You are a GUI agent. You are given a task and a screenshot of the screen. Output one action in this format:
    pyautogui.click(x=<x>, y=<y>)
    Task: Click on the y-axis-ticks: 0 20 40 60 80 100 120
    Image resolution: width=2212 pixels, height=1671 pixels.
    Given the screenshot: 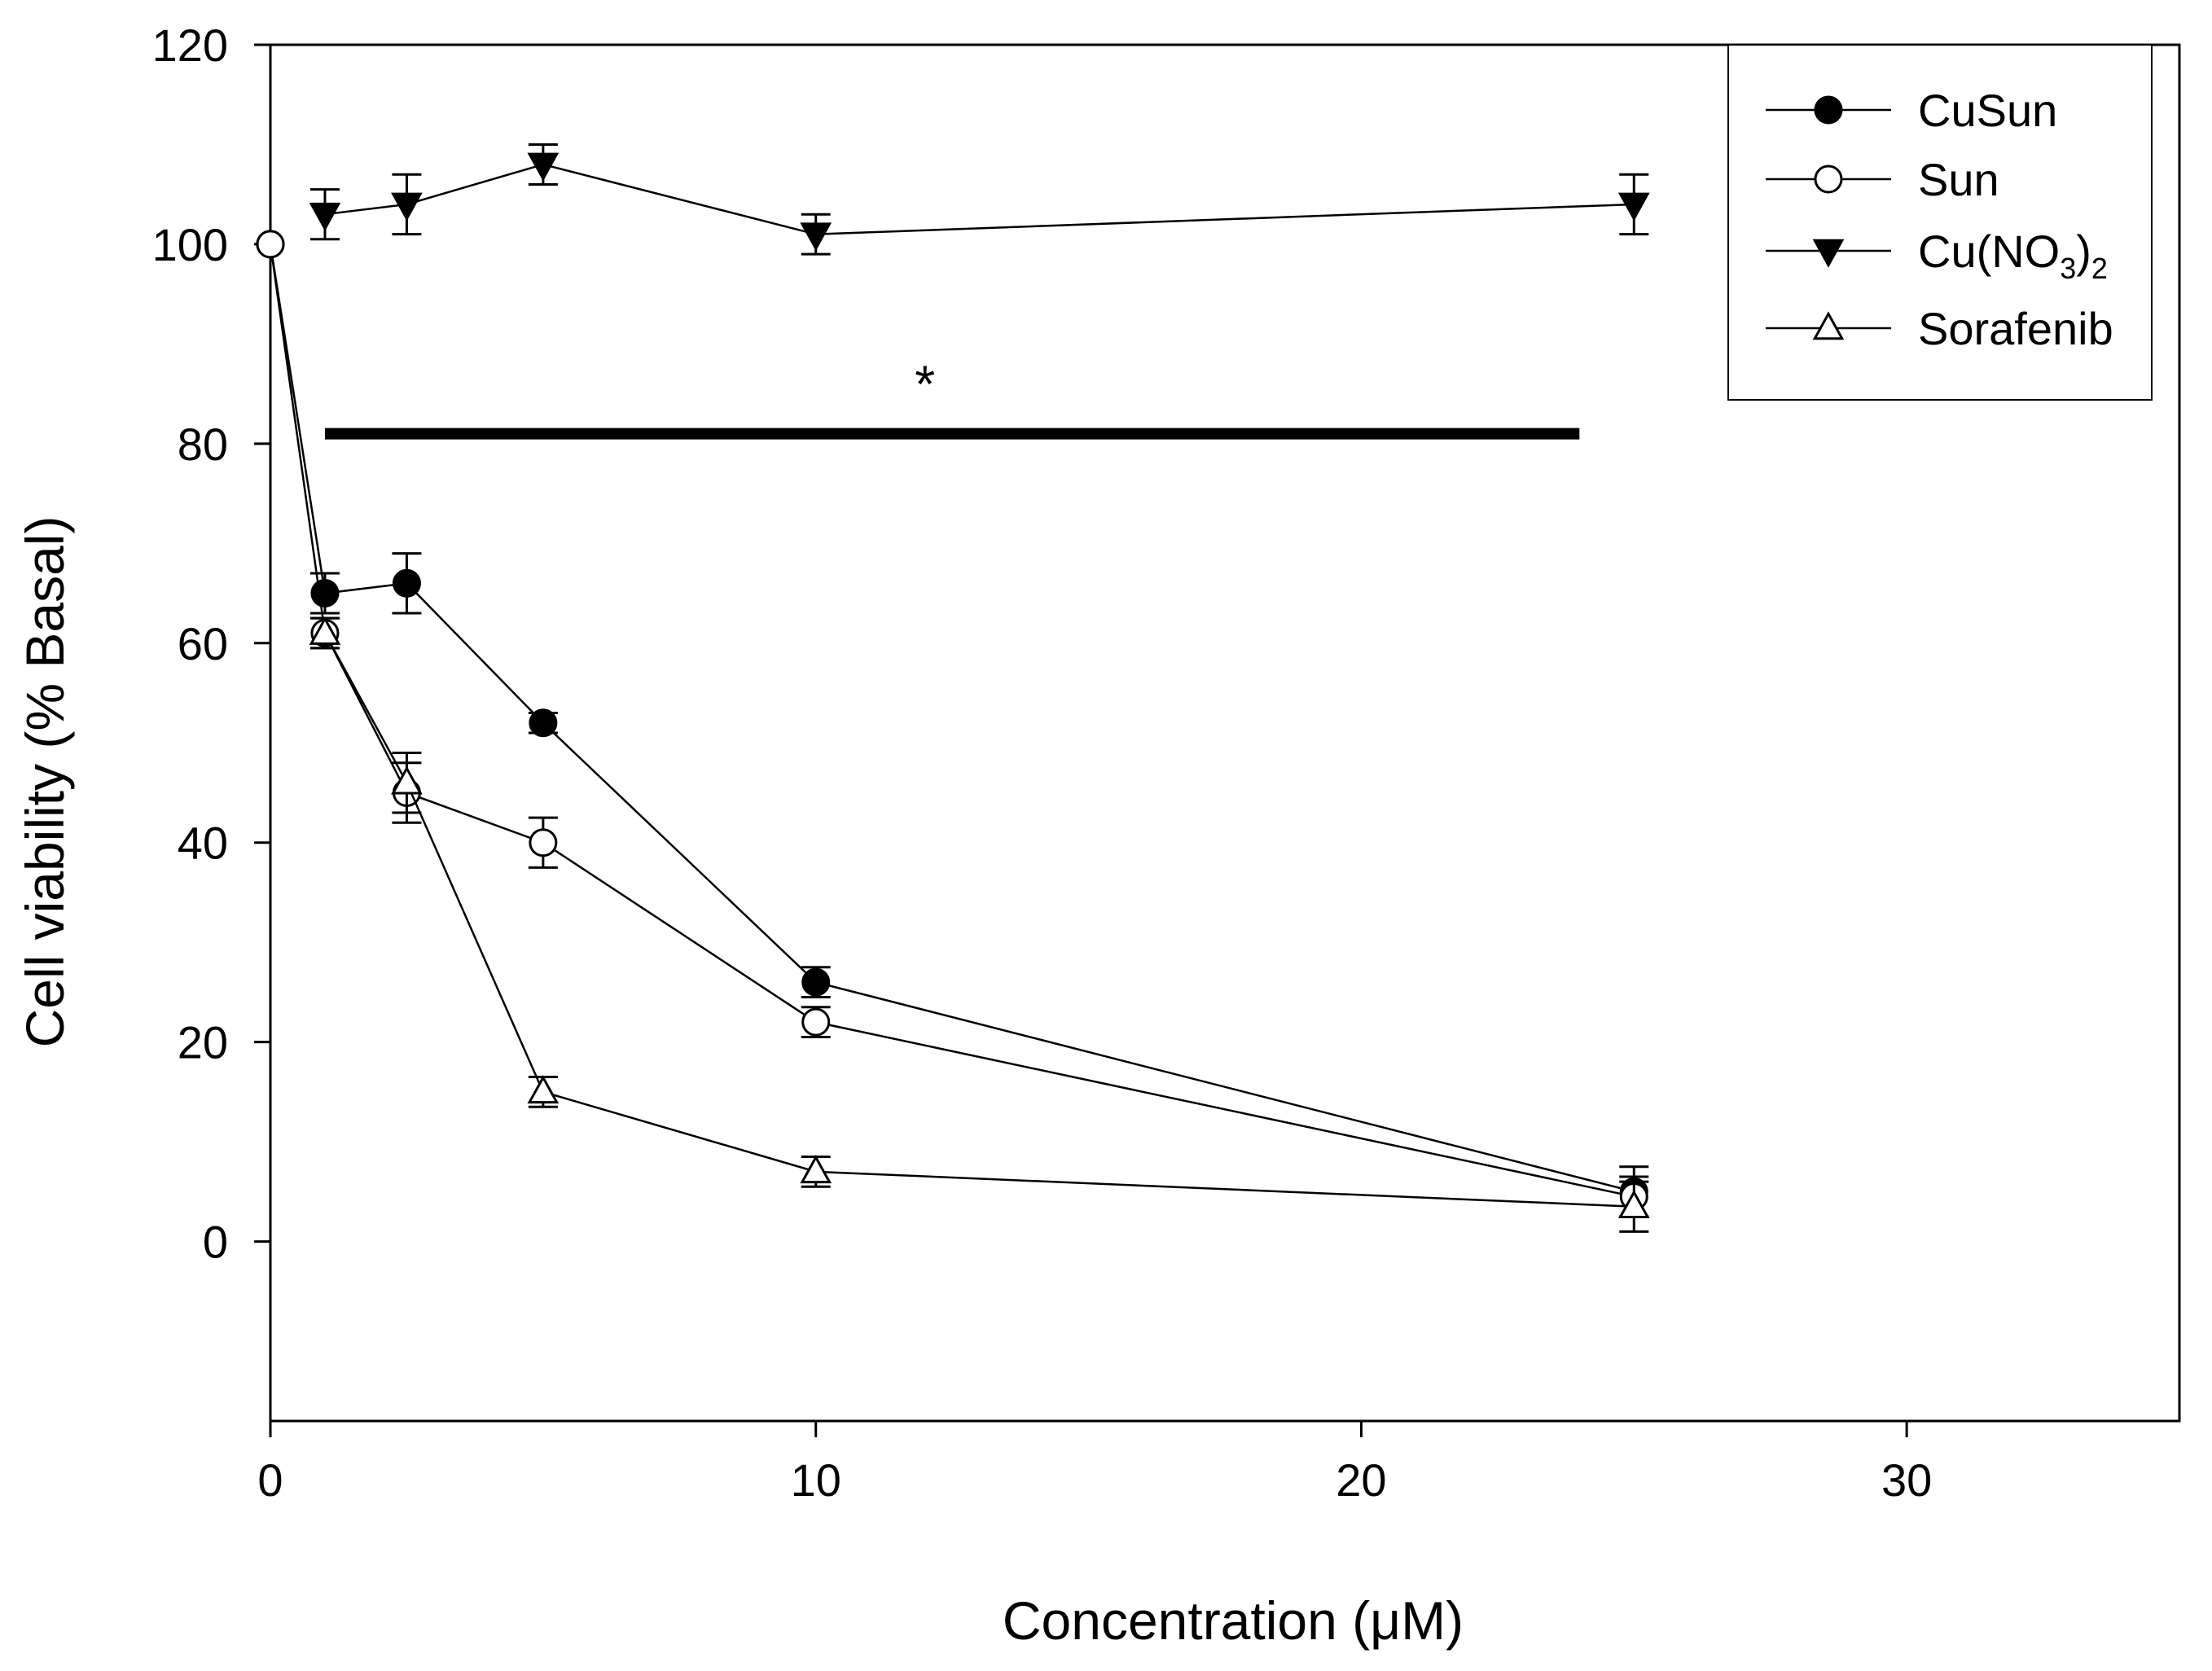 What is the action you would take?
    pyautogui.click(x=211, y=644)
    